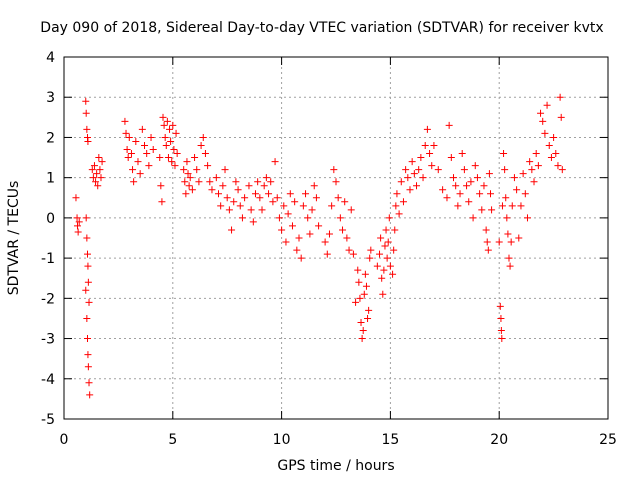  I want to click on y-tick-label: -2, so click(48, 299).